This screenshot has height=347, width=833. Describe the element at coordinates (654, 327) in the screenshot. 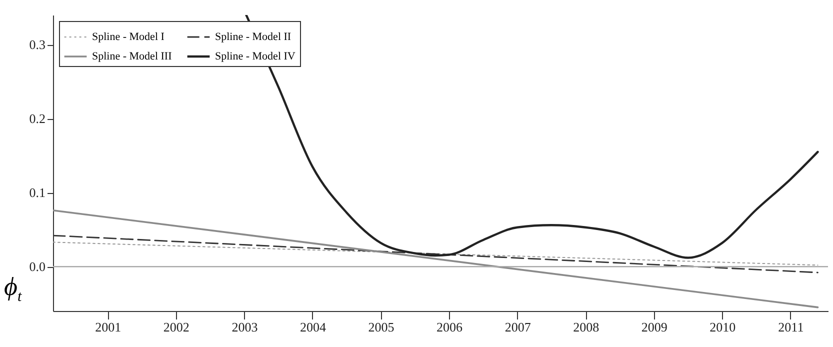

I see `x-tick-label: 2009` at that location.